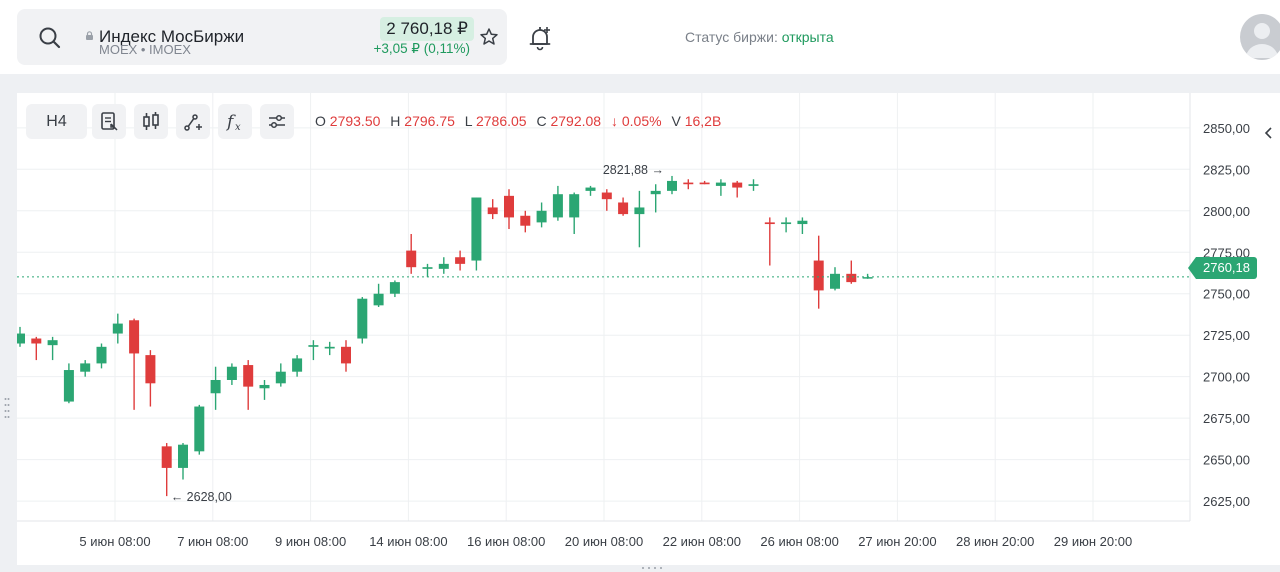  I want to click on function-icon: f x, so click(233, 122).